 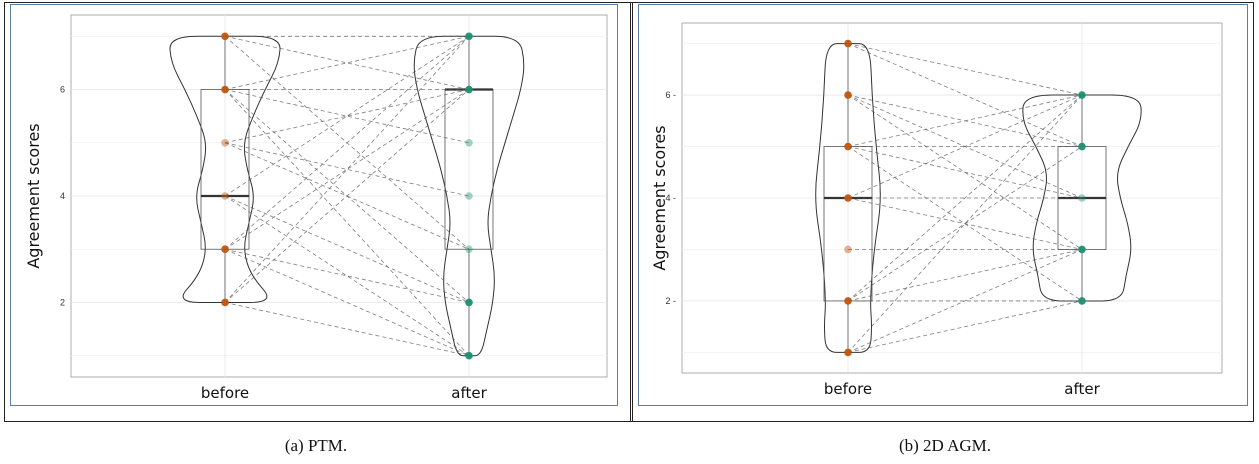 What do you see at coordinates (670, 301) in the screenshot?
I see `y-tick-label: 2 -` at bounding box center [670, 301].